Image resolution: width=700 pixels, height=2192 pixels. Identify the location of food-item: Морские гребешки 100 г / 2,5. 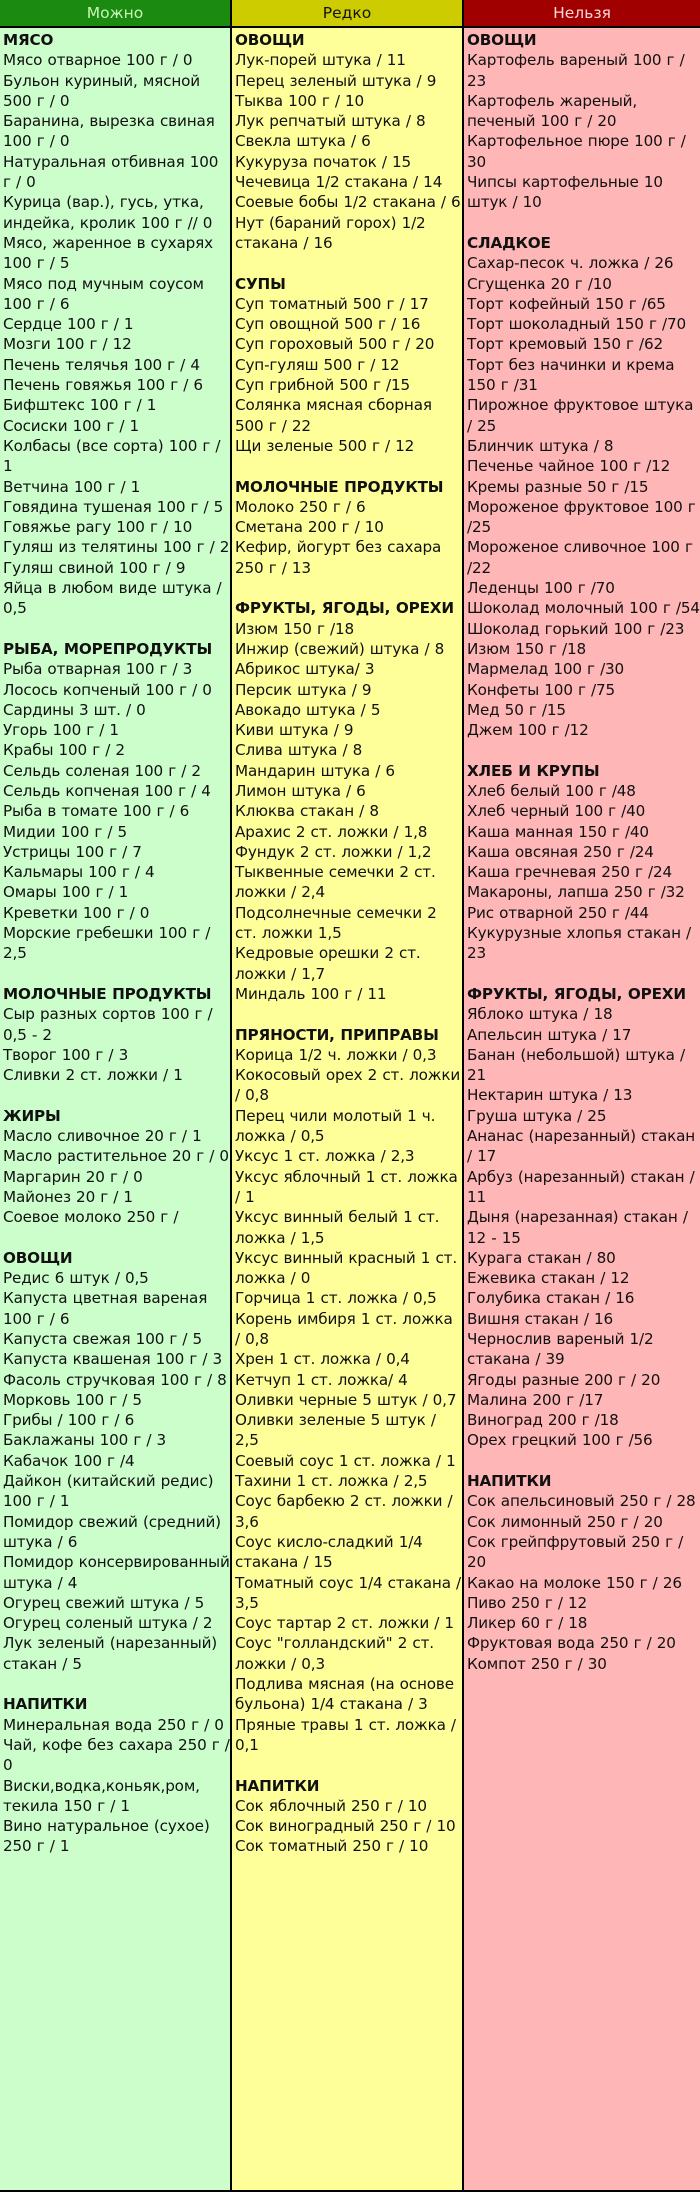
(107, 943).